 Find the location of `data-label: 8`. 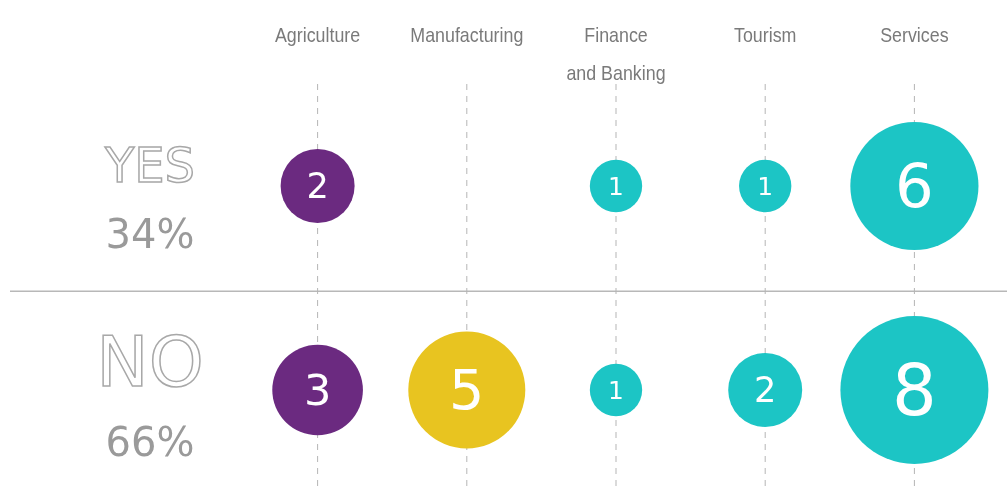

data-label: 8 is located at coordinates (914, 390).